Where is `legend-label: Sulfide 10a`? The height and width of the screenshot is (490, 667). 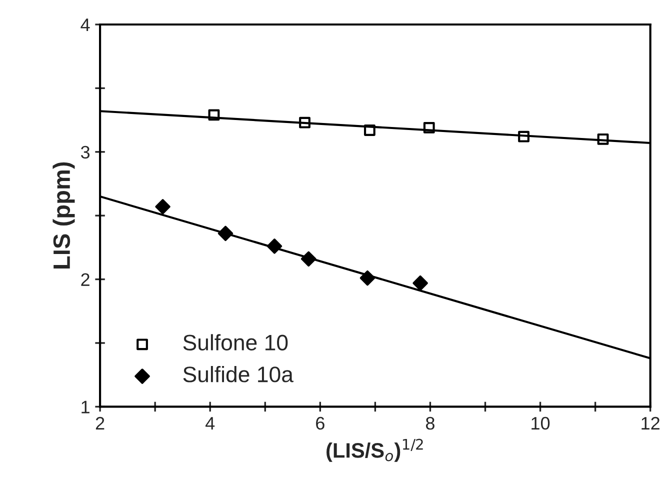
legend-label: Sulfide 10a is located at coordinates (238, 374).